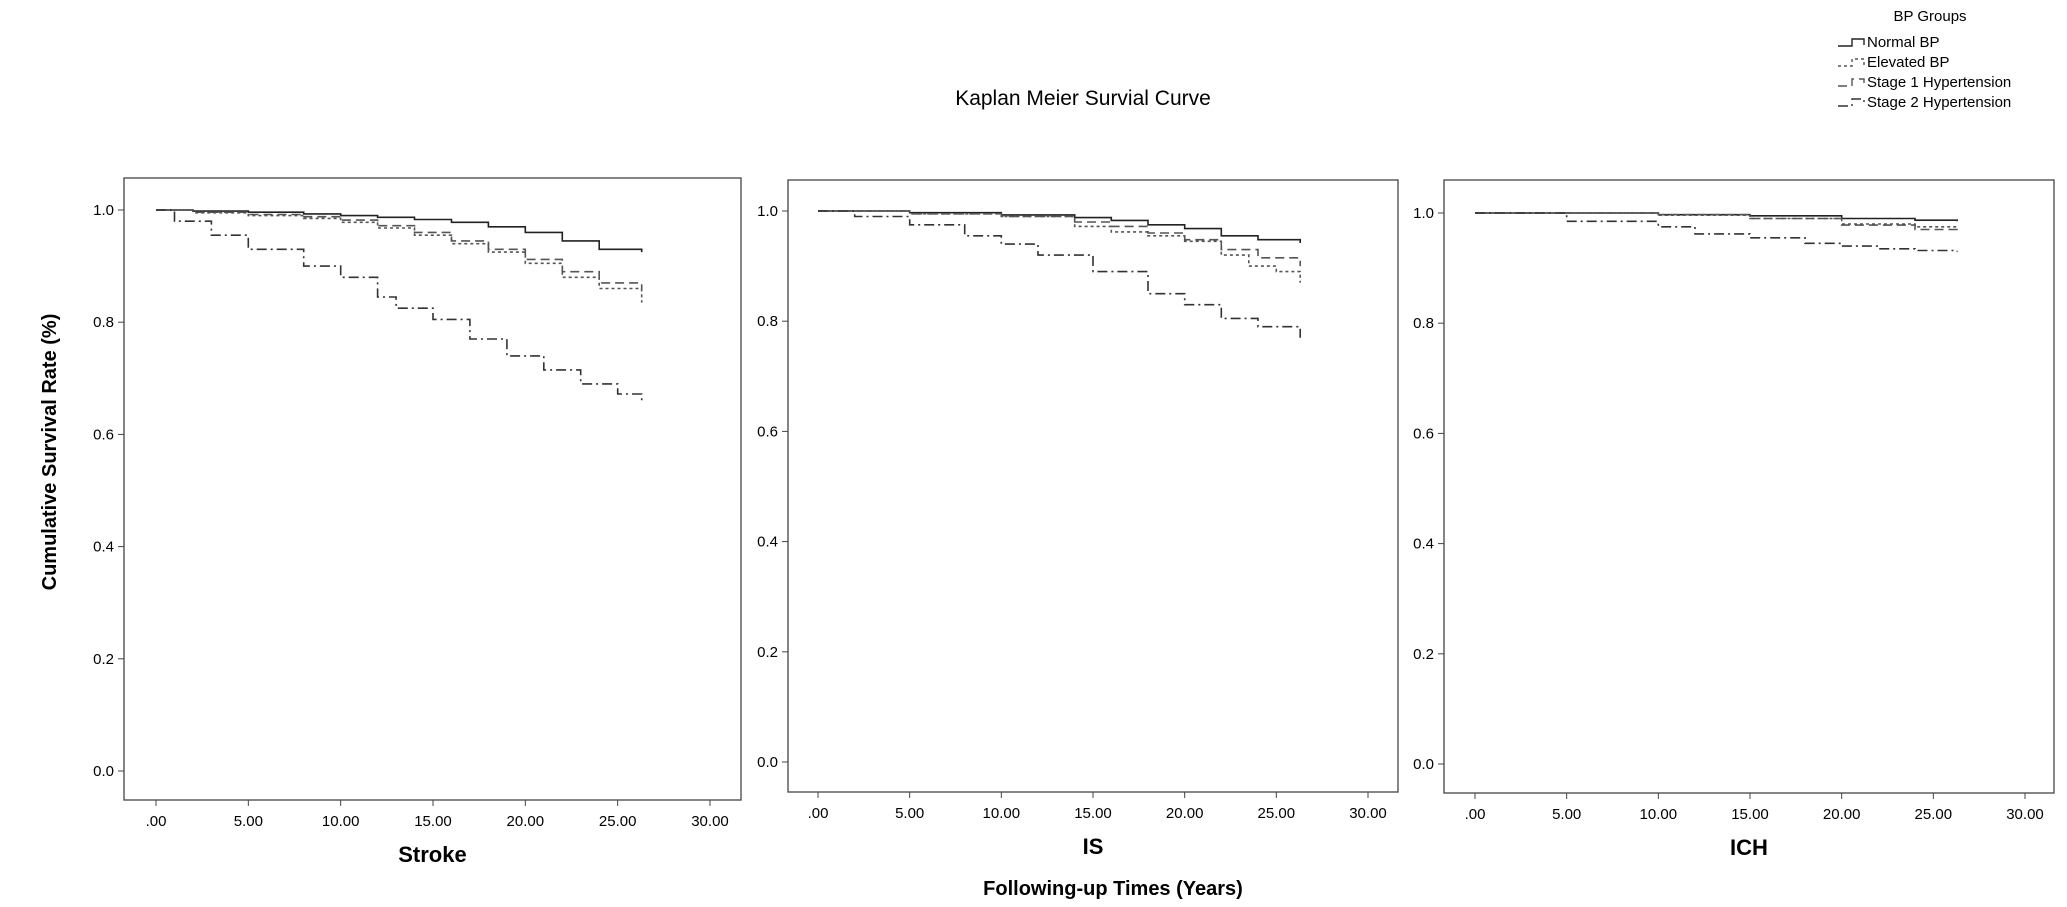  What do you see at coordinates (1083, 98) in the screenshot?
I see `chart-title: Kaplan Meier Survial Curve` at bounding box center [1083, 98].